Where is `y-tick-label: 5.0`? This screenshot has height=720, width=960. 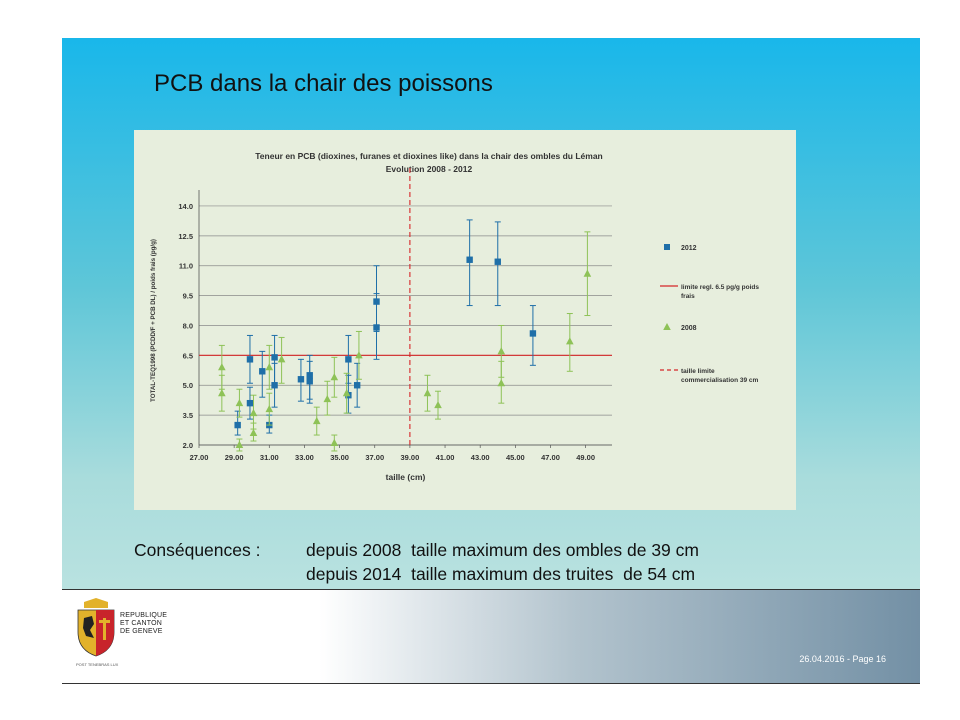
y-tick-label: 5.0 is located at coordinates (188, 385).